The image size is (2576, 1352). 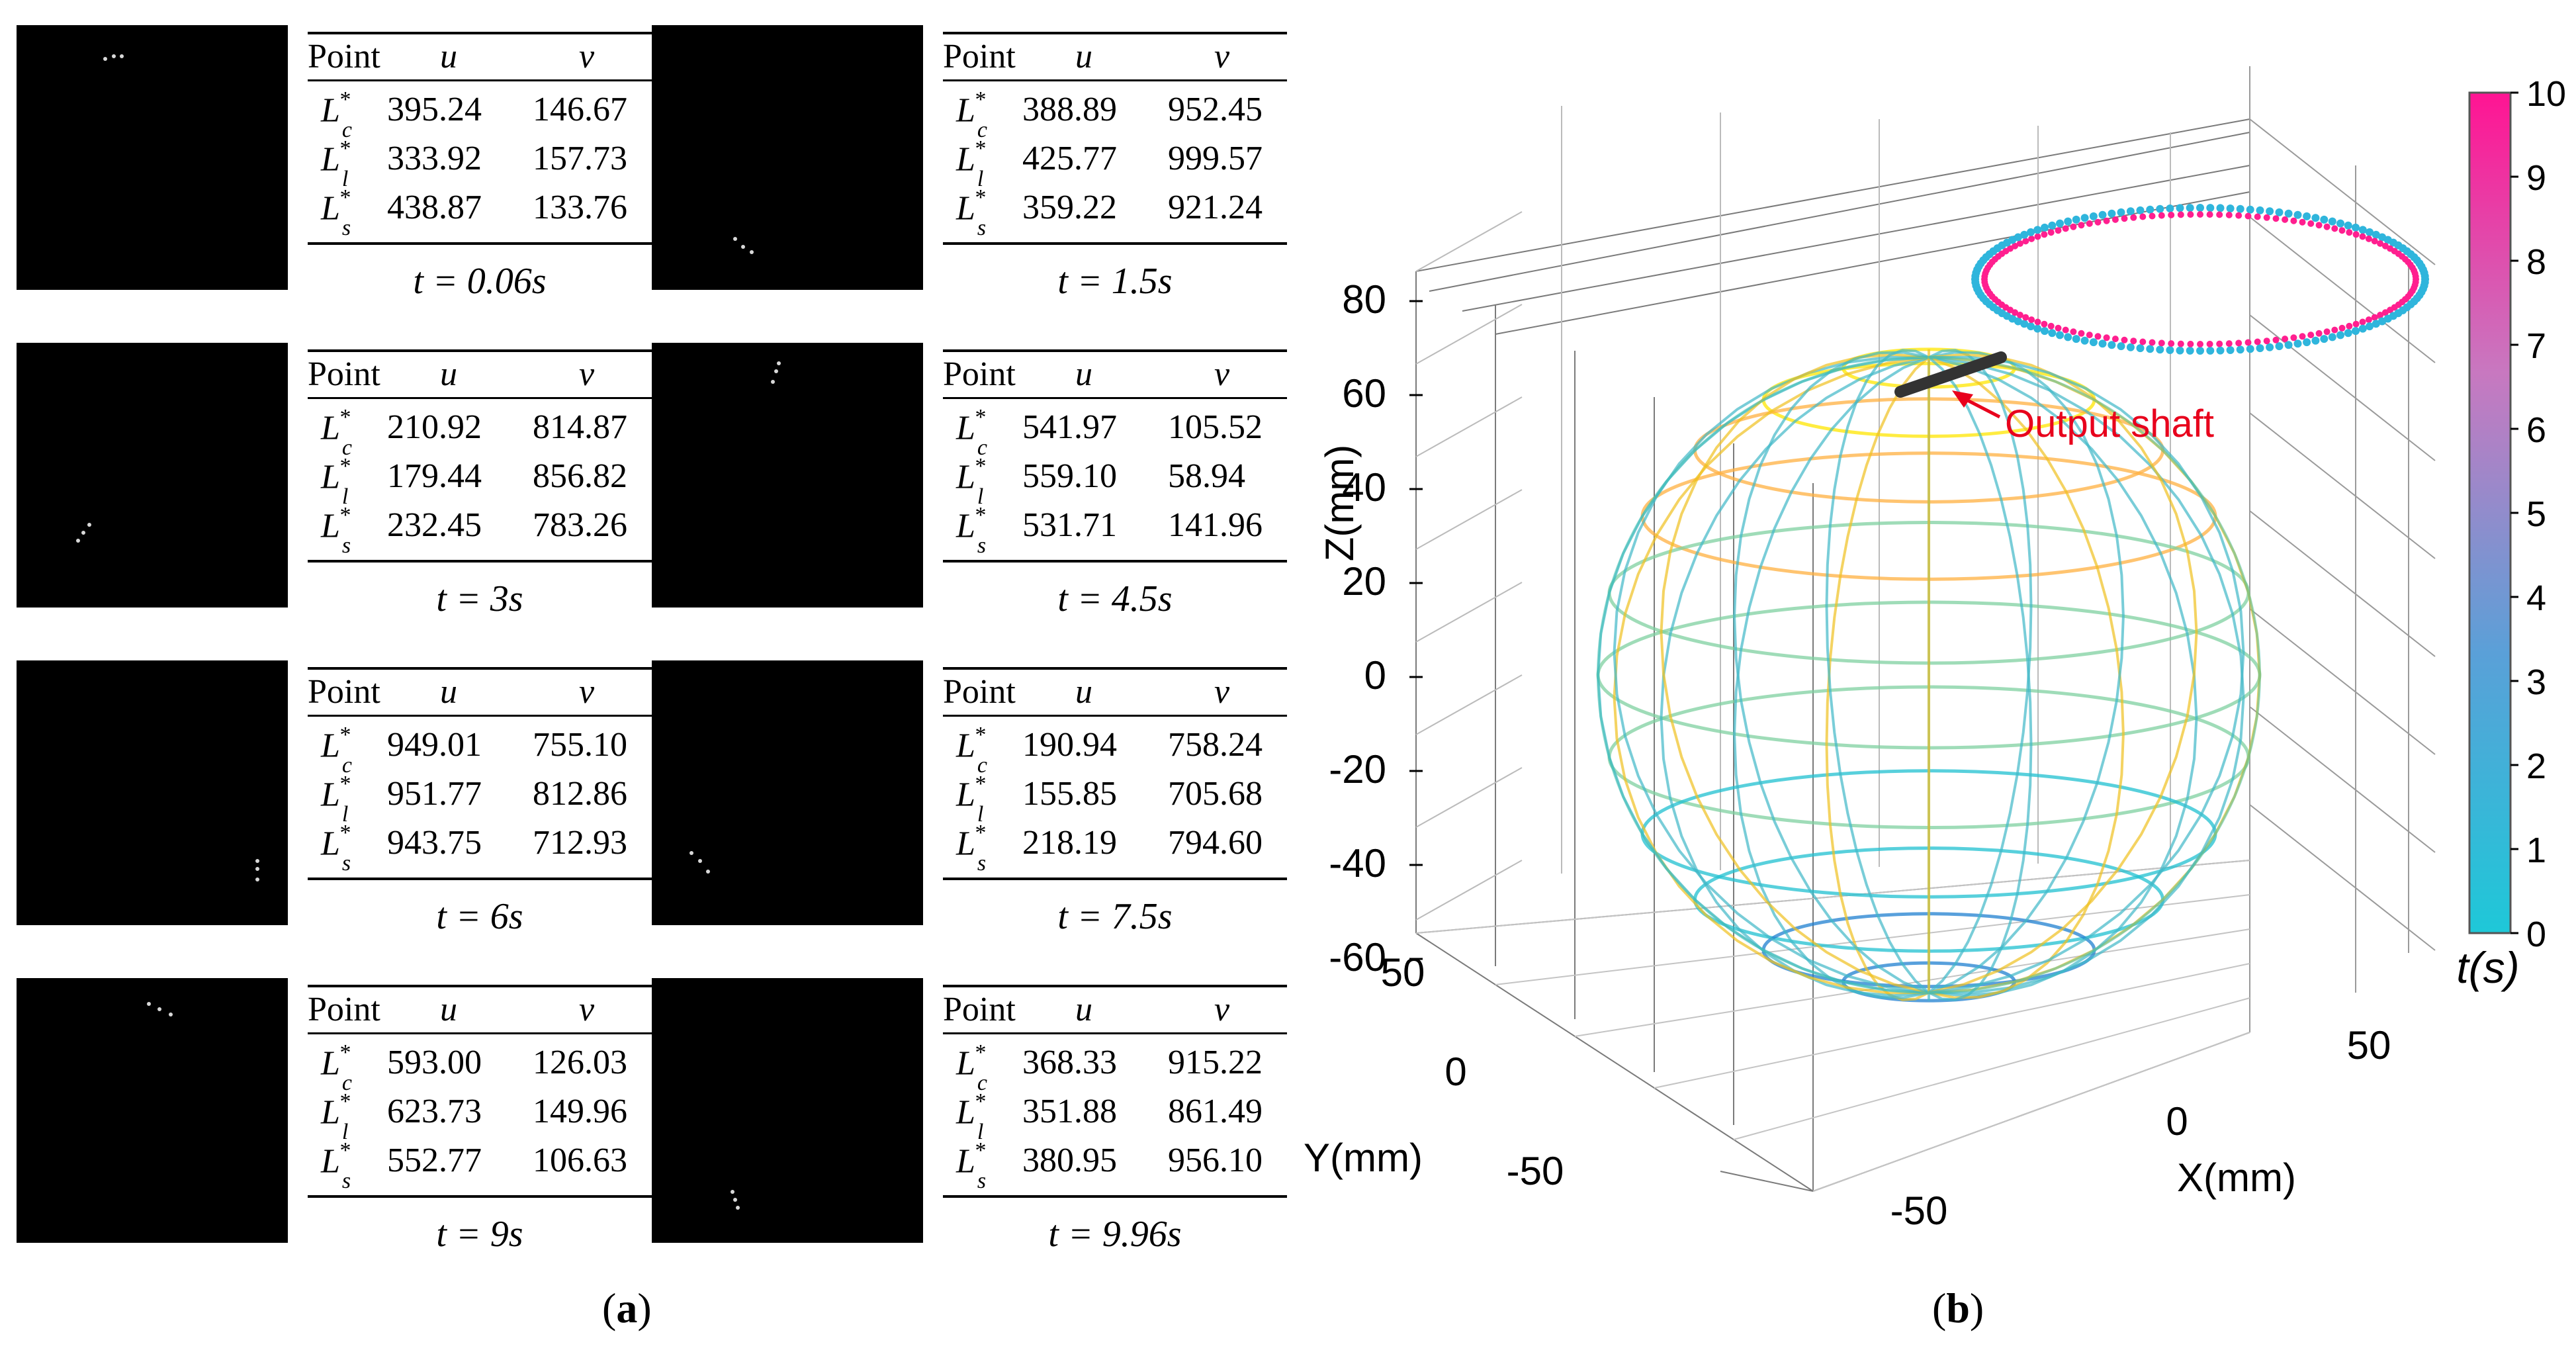 I want to click on table-row: L*l 559.10 58.94, so click(x=1115, y=481).